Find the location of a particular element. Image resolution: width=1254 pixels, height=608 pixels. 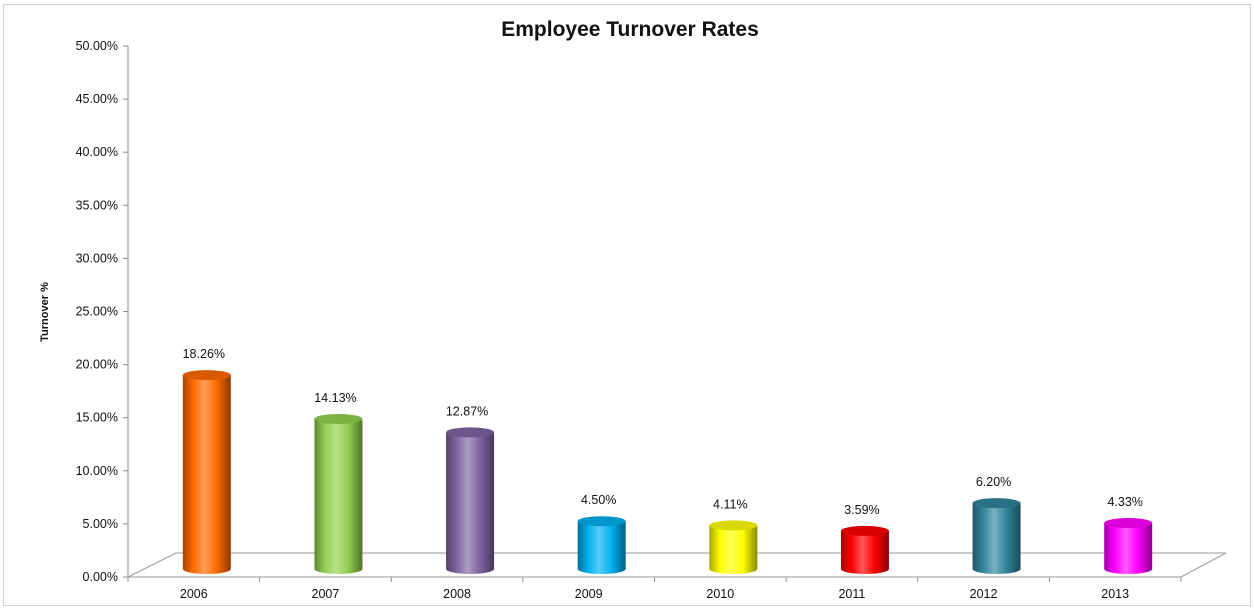

y-tick-label: 45.00% is located at coordinates (97, 99).